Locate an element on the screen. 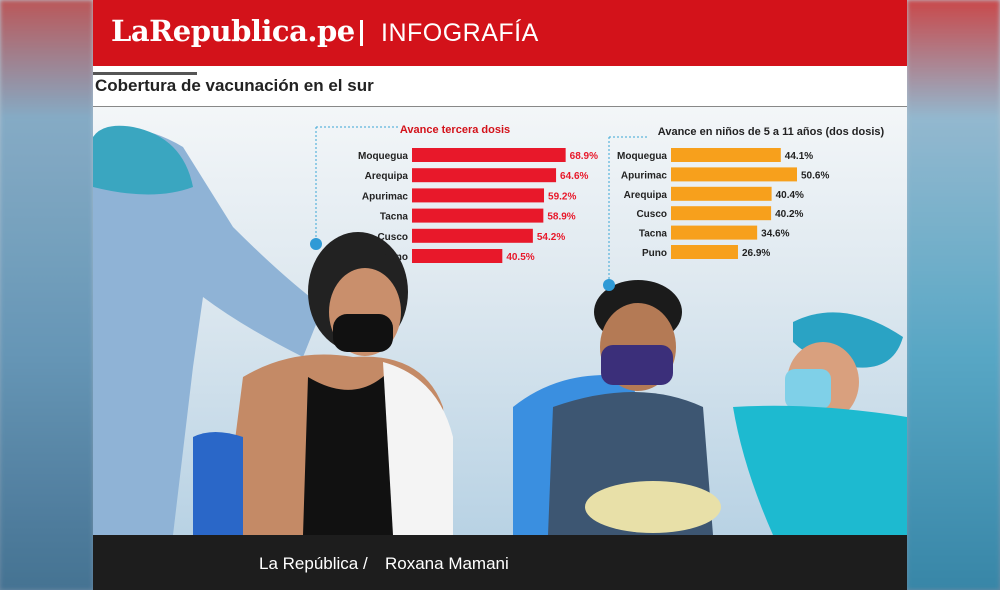 This screenshot has width=1000, height=590. value-label: 54.2% is located at coordinates (551, 237).